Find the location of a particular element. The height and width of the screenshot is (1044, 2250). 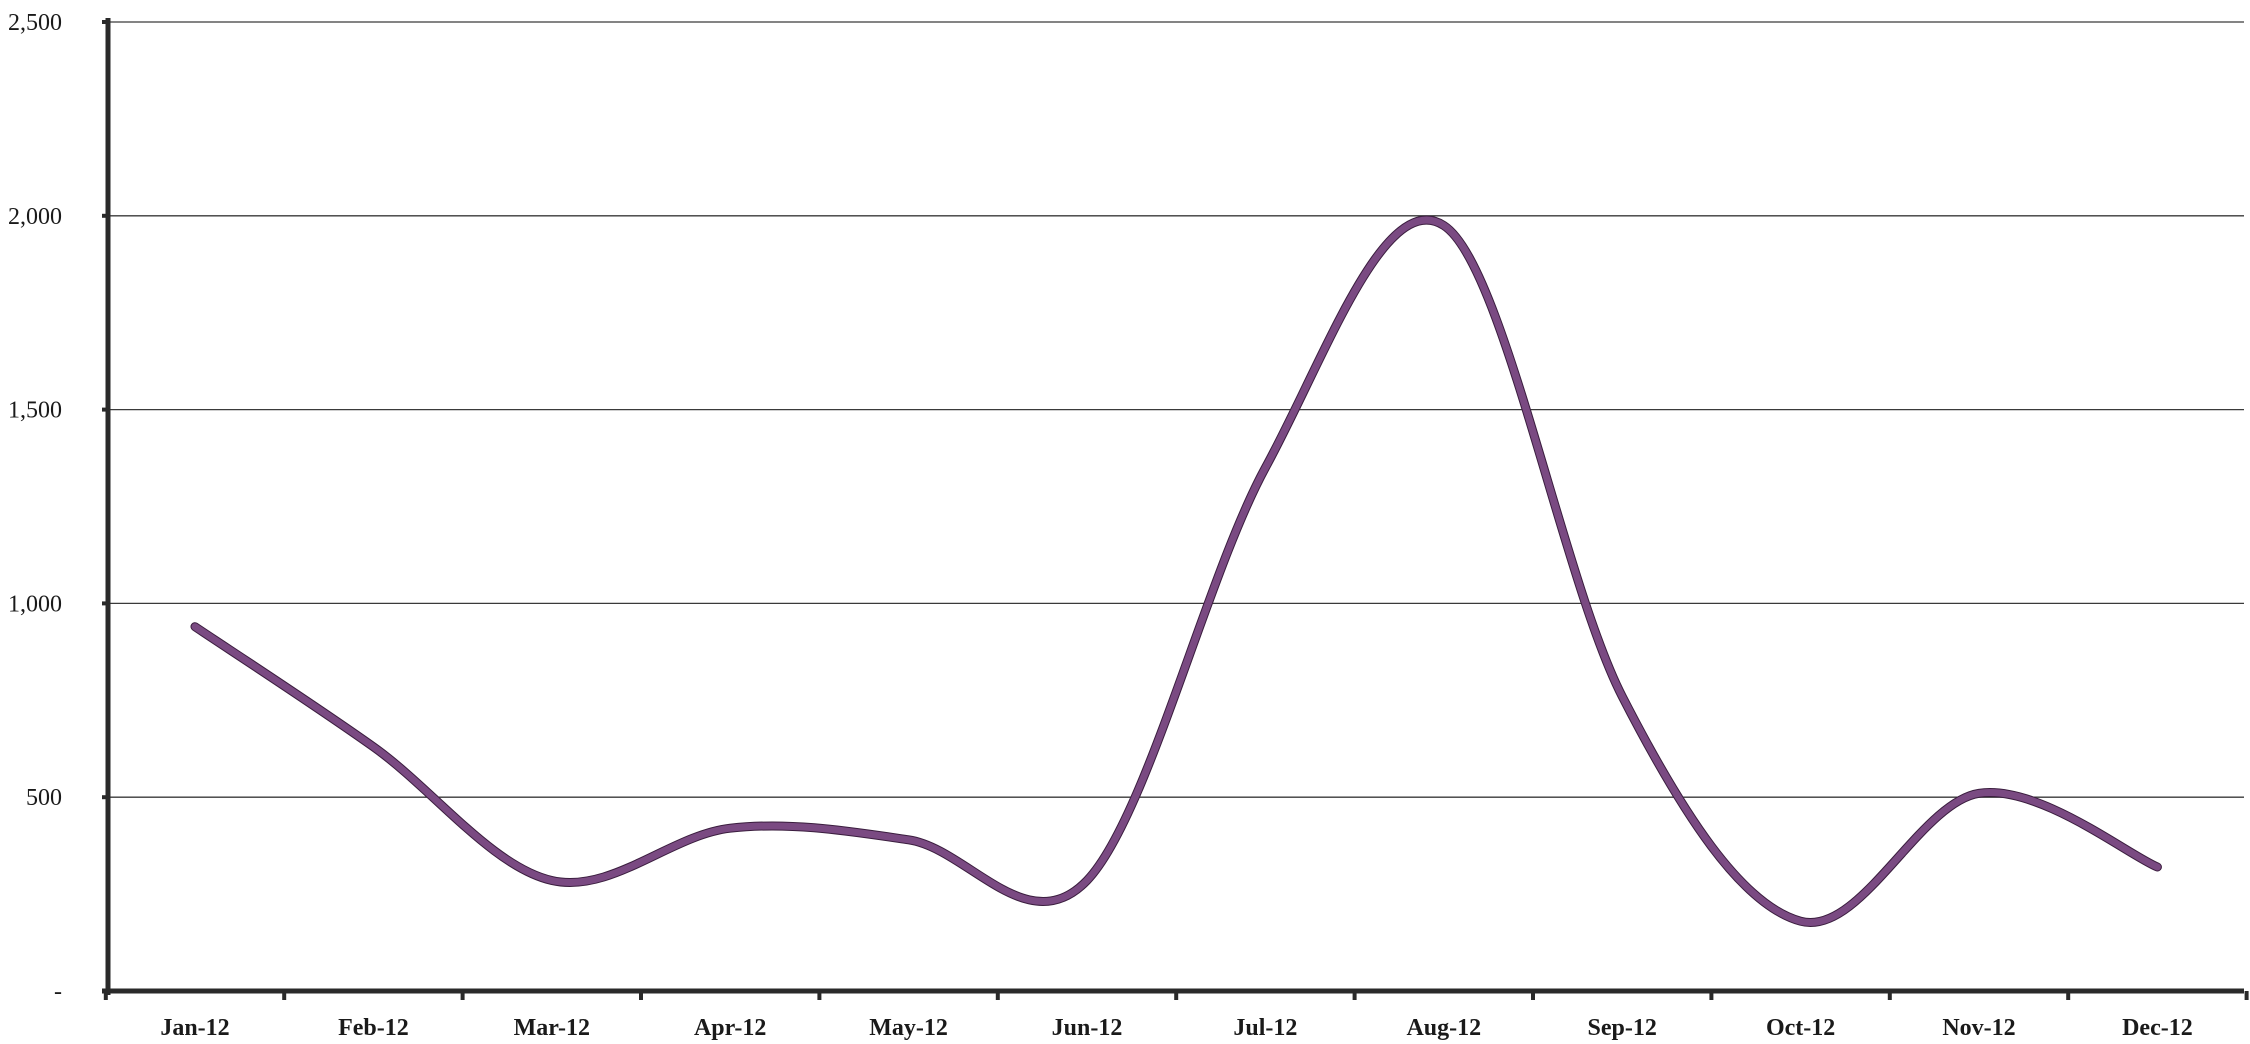

x-tick-label: Oct-12 is located at coordinates (1800, 1028).